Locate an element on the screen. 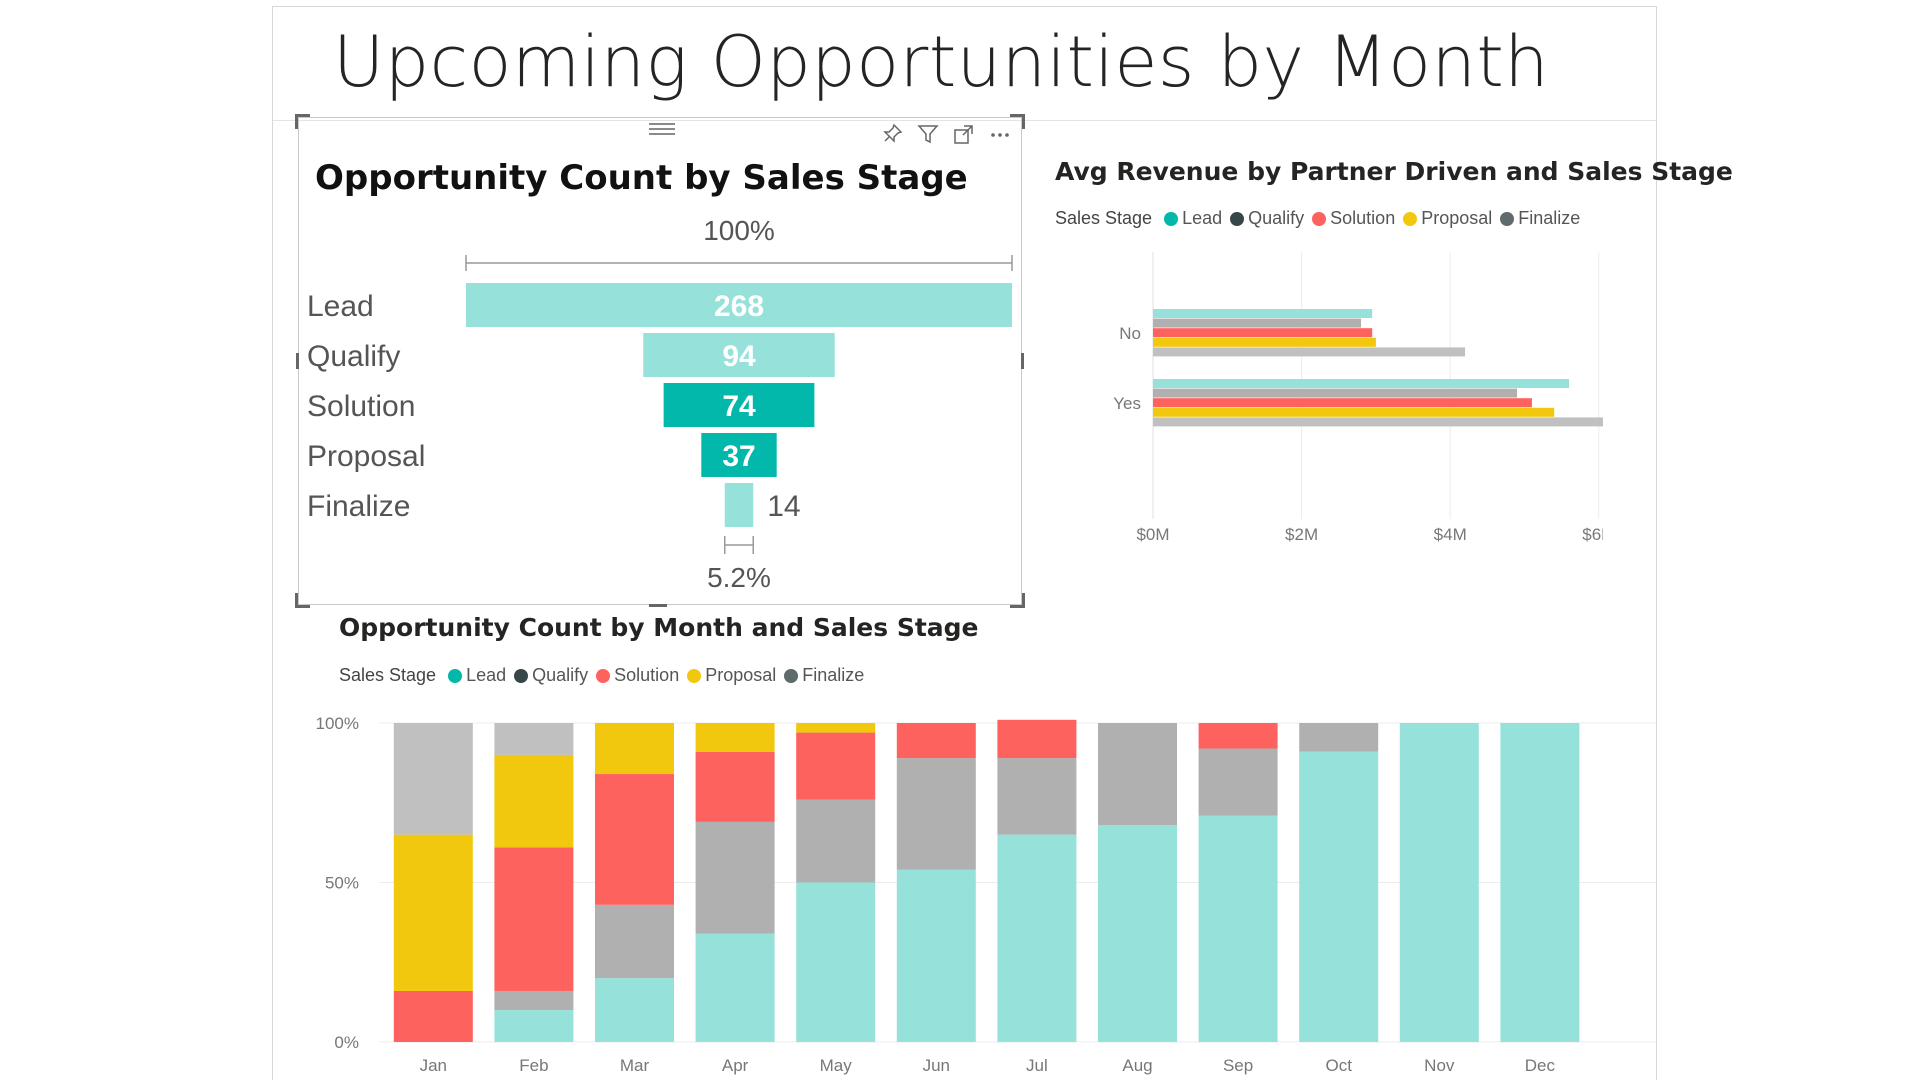 This screenshot has height=1080, width=1920. funnel-category-label: Finalize is located at coordinates (358, 506).